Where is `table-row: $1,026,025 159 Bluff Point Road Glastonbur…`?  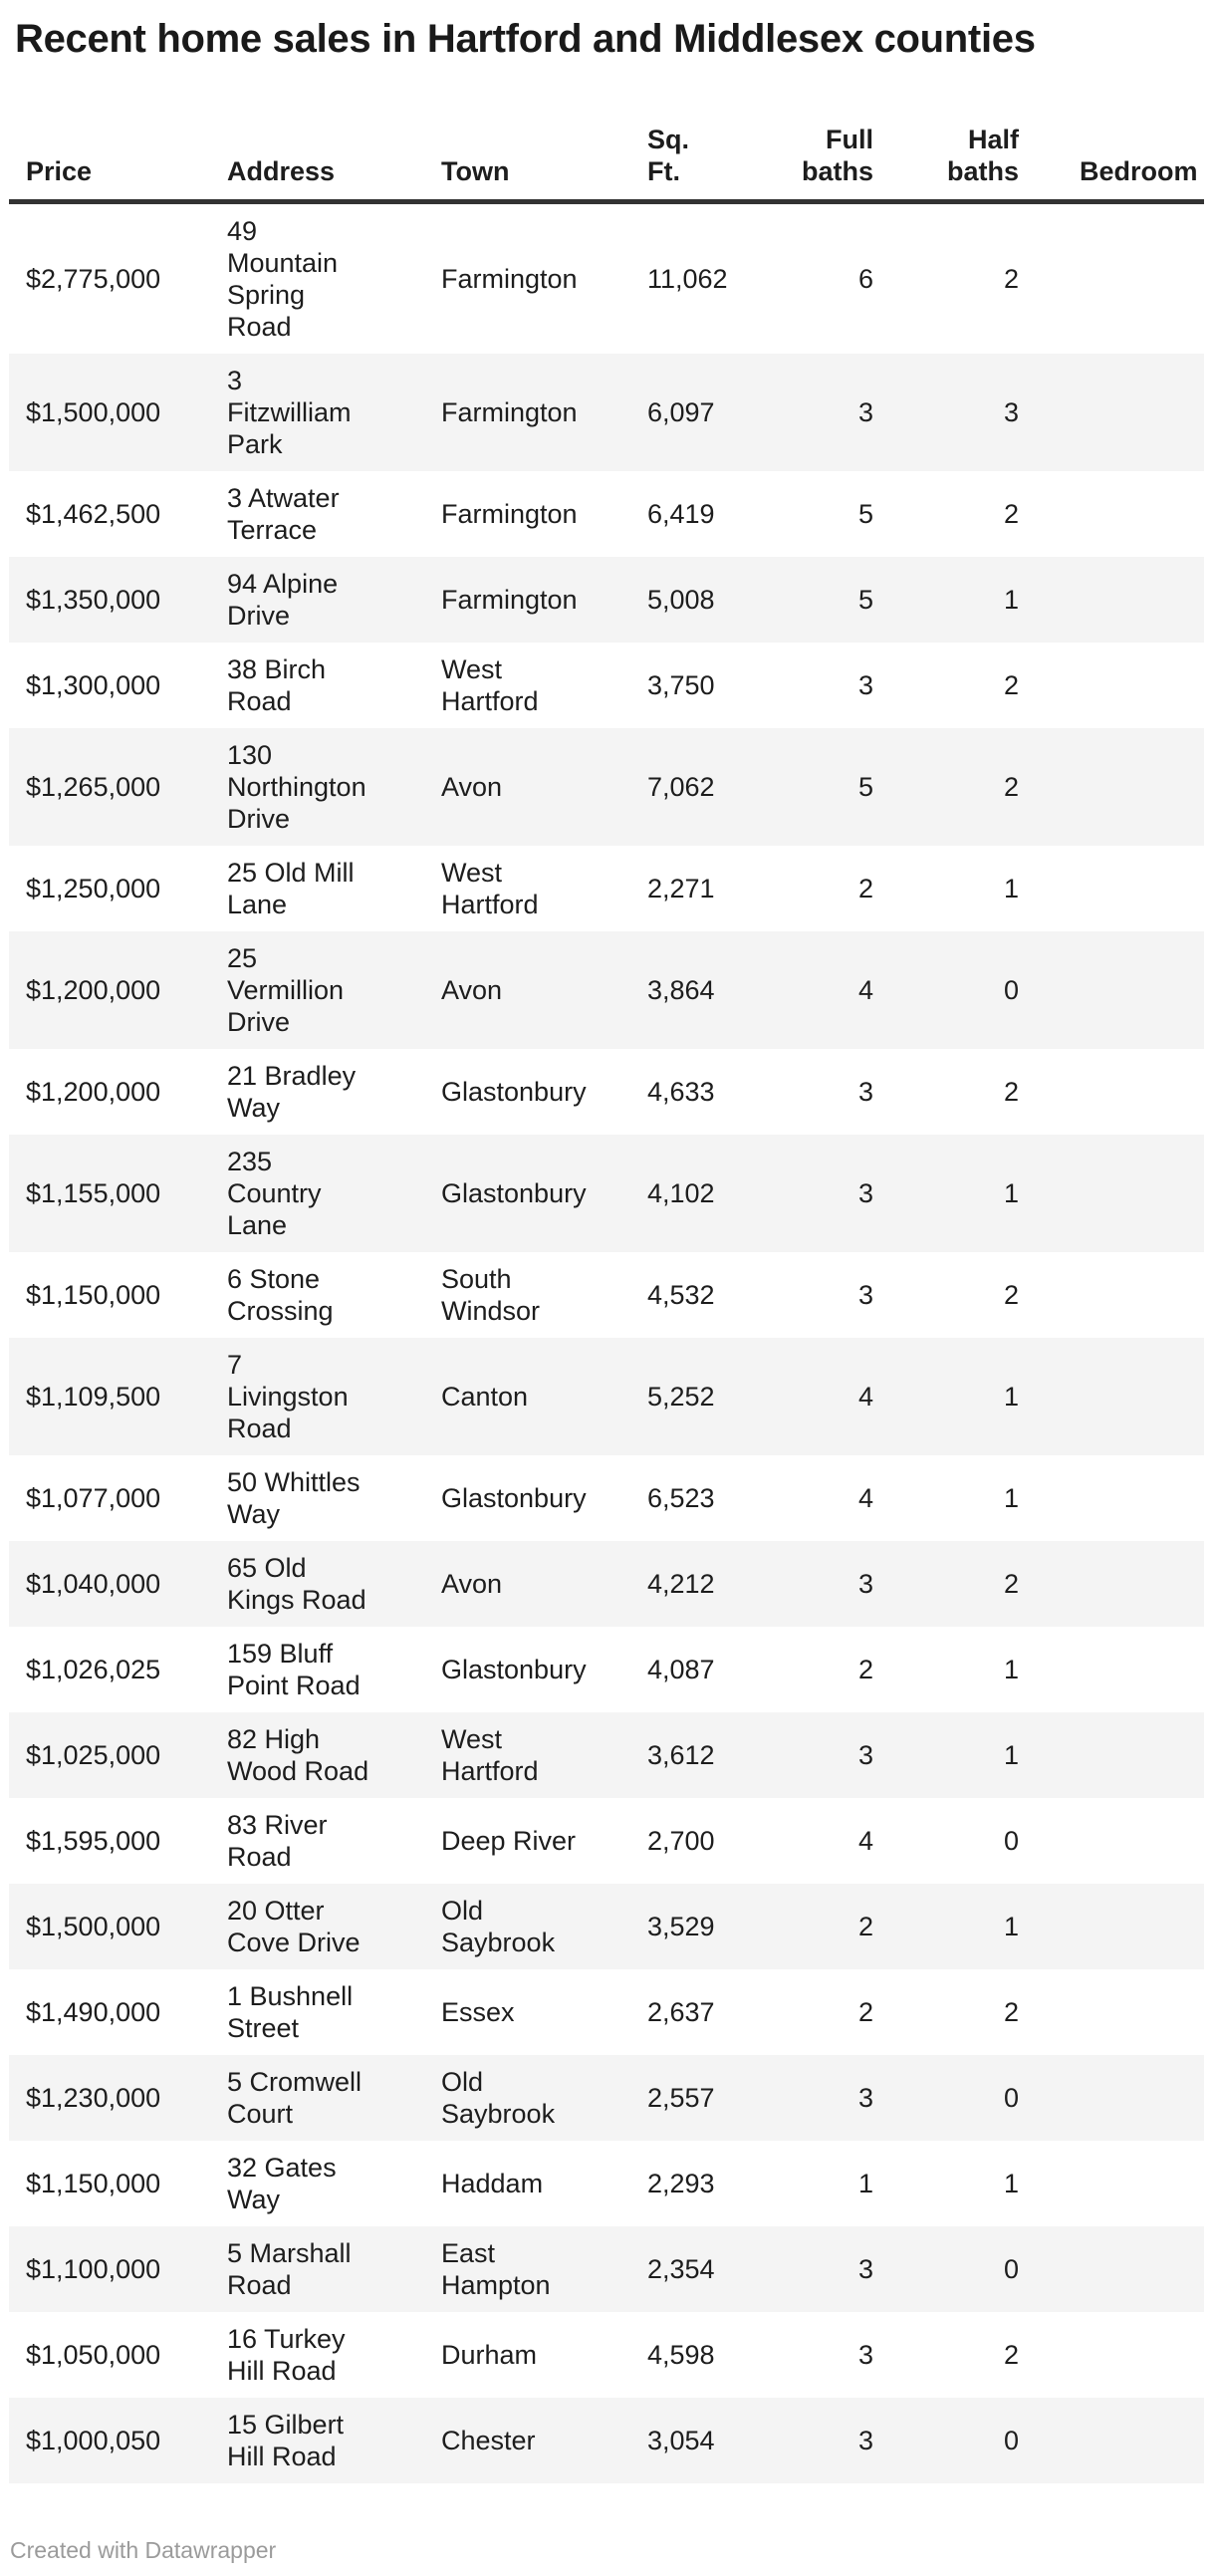
table-row: $1,026,025 159 Bluff Point Road Glastonbur… is located at coordinates (607, 1669).